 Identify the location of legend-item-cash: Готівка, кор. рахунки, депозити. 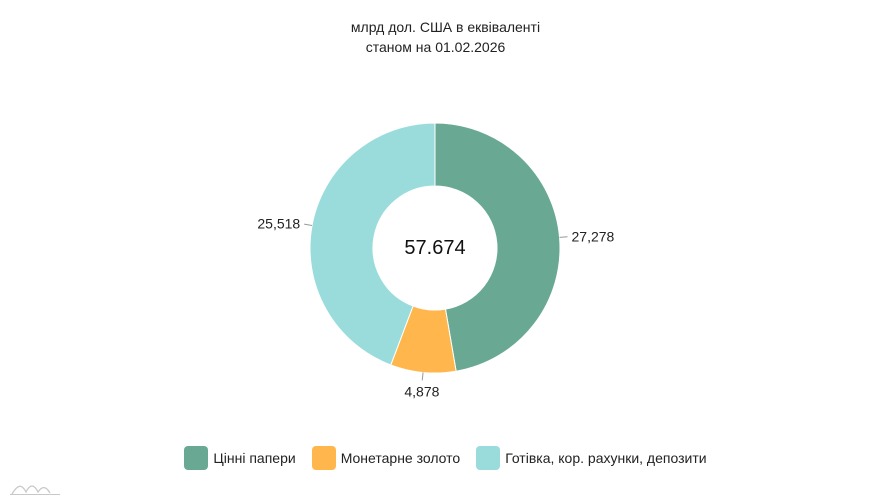
(591, 458).